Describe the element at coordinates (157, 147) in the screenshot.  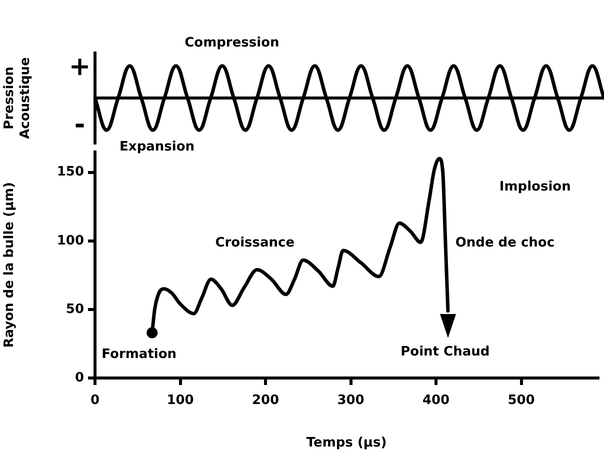
I see `annotation: Expansion` at that location.